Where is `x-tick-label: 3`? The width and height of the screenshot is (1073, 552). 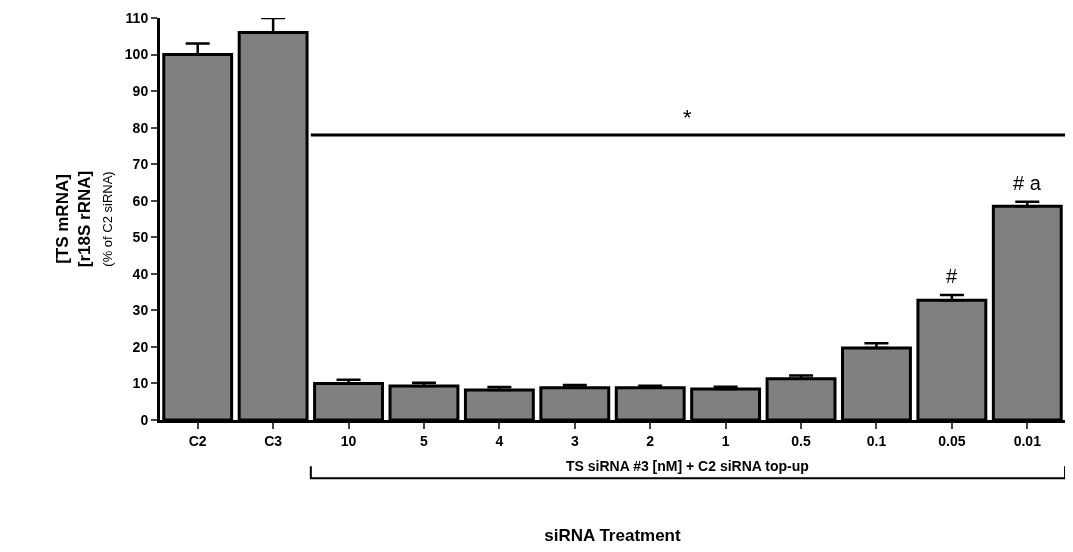
x-tick-label: 3 is located at coordinates (574, 440).